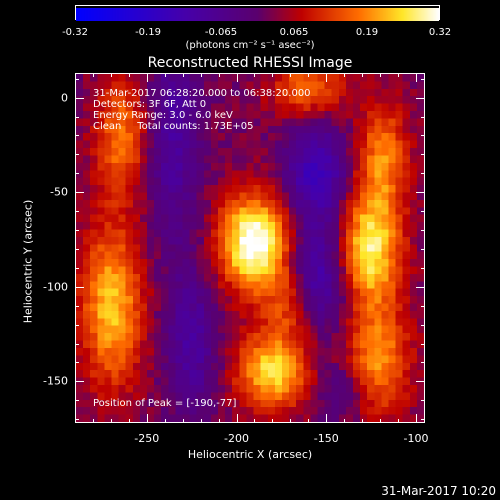 This screenshot has height=500, width=500. Describe the element at coordinates (75, 32) in the screenshot. I see `colorbar-tick-label: -0.32` at that location.